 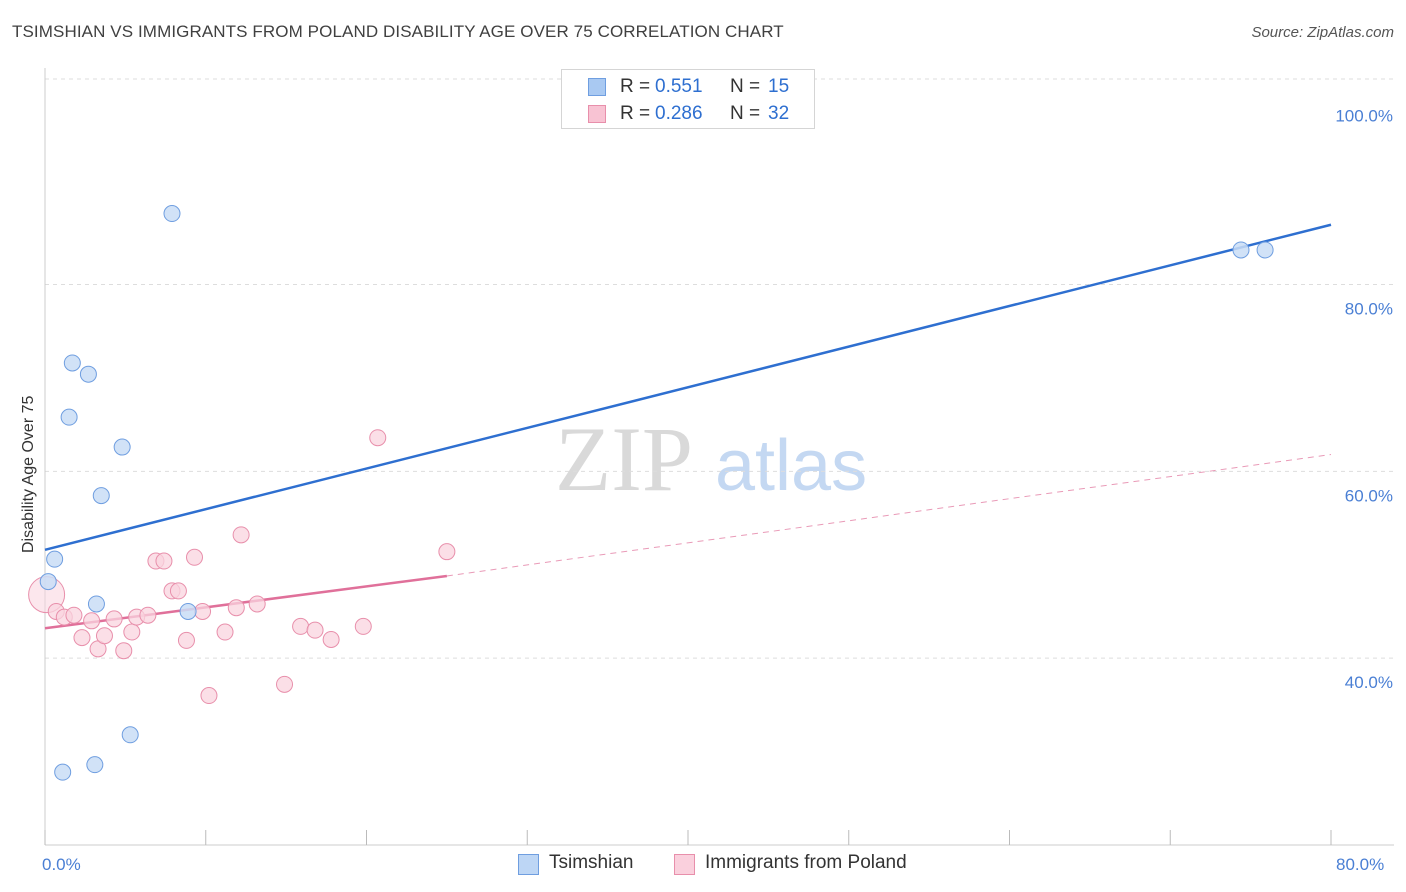 I want to click on watermark-zip: ZIP, so click(x=624, y=459).